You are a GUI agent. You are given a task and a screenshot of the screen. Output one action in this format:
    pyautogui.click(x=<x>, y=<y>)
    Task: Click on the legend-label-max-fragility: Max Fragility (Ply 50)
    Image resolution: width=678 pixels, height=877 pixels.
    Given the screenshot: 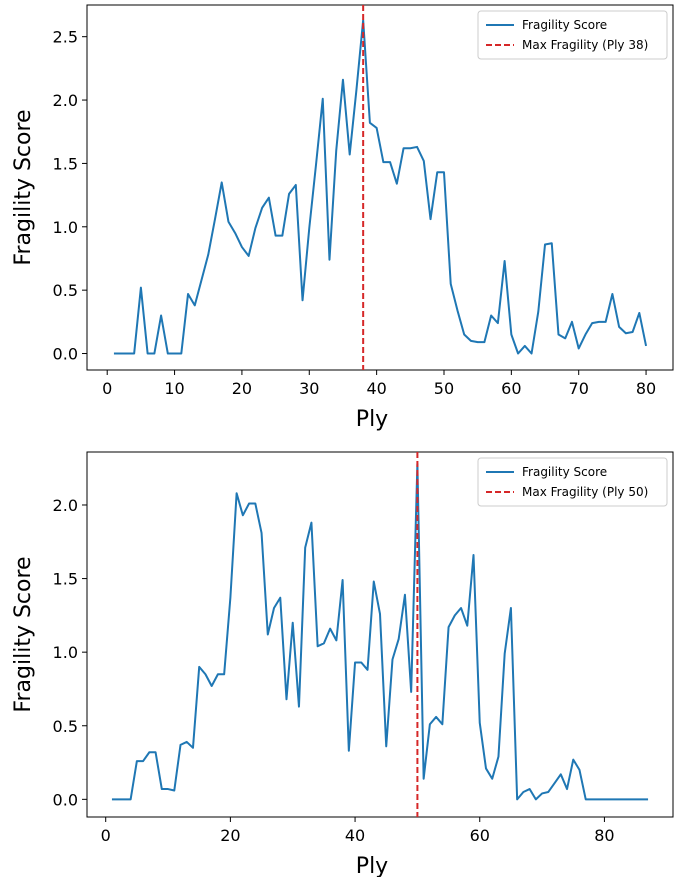 What is the action you would take?
    pyautogui.click(x=585, y=492)
    